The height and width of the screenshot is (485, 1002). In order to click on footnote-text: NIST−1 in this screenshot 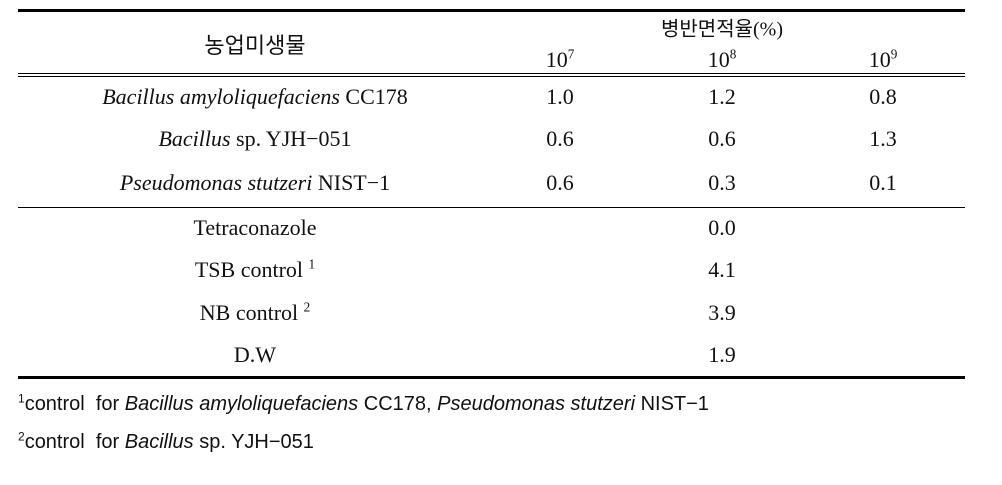, I will do `click(672, 404)`.